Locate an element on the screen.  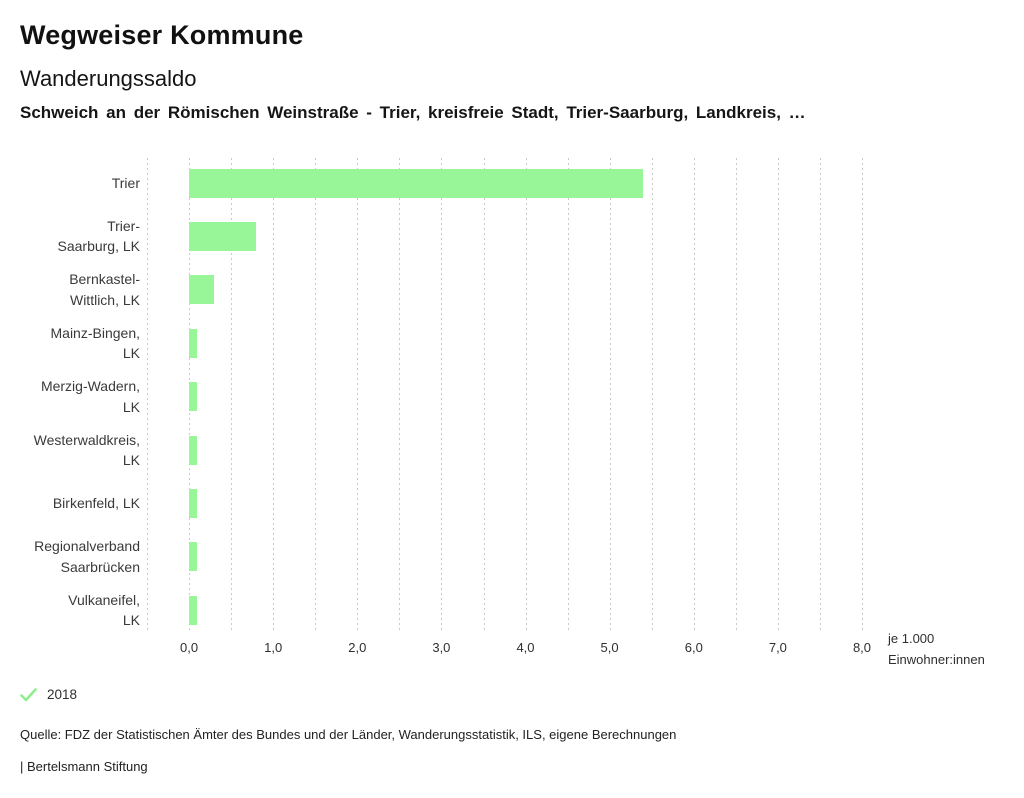
legend-item-2018: 2018 is located at coordinates (48, 694).